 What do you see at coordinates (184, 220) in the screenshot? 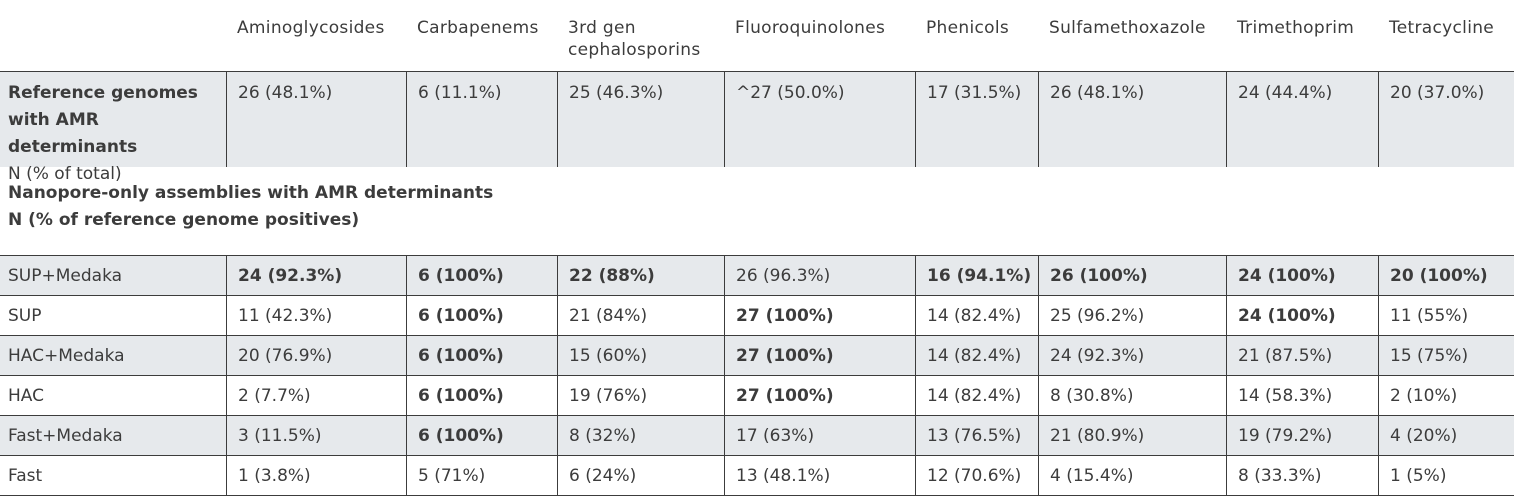
I see `section-heading-line2: N (% of reference genome positives)` at bounding box center [184, 220].